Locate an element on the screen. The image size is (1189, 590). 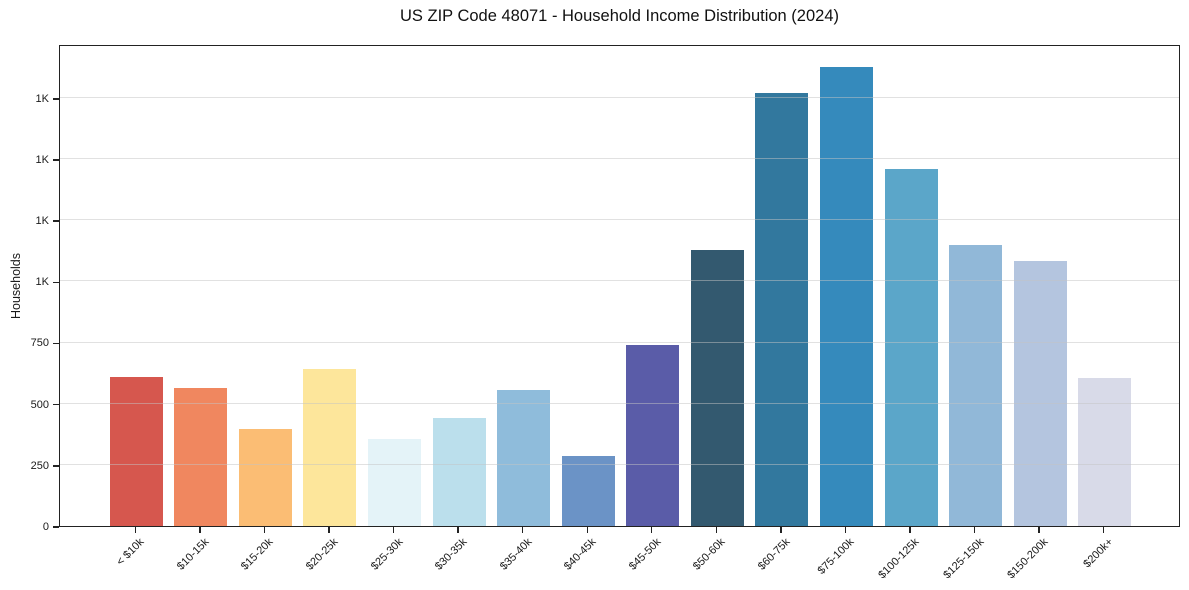
x-tick-label: $10-15k is located at coordinates (193, 554).